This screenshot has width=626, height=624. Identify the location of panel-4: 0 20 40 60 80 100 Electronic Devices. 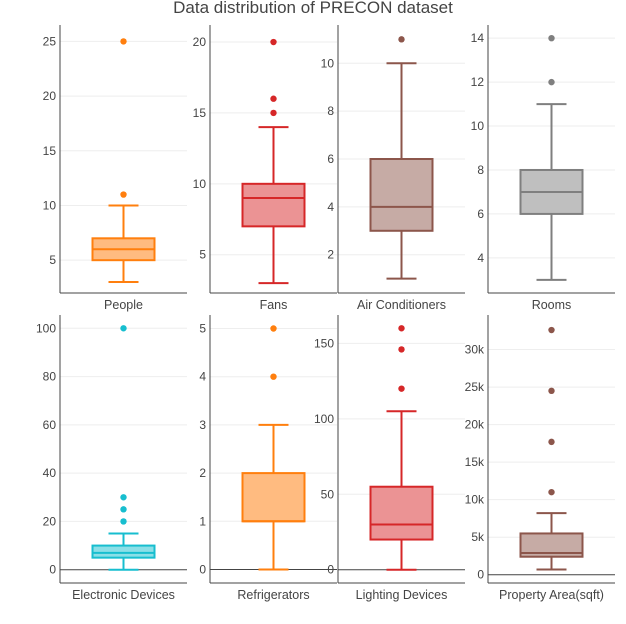
(111, 458).